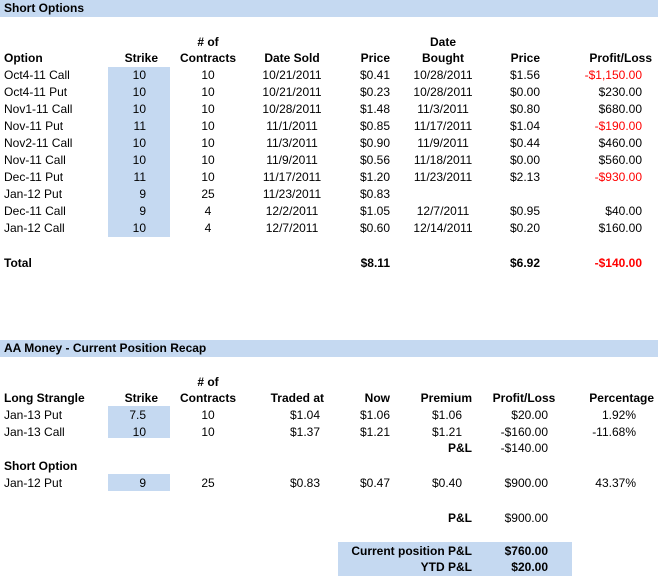  Describe the element at coordinates (33, 415) in the screenshot. I see `recap-option: Jan-13 Put` at that location.